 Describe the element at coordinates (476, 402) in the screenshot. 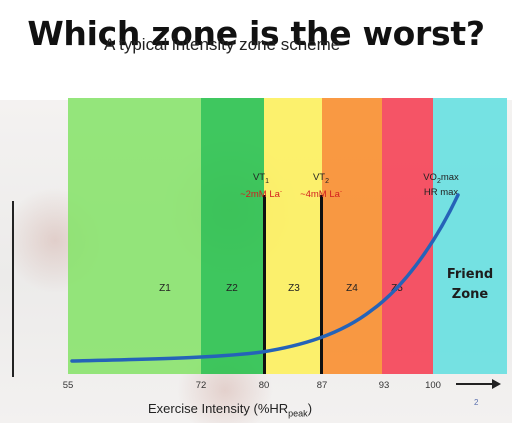

I see `slide-number: 2` at that location.